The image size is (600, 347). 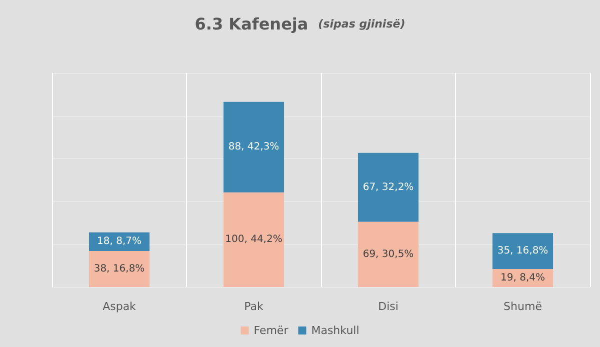 What do you see at coordinates (271, 330) in the screenshot?
I see `legend-label: Femër` at bounding box center [271, 330].